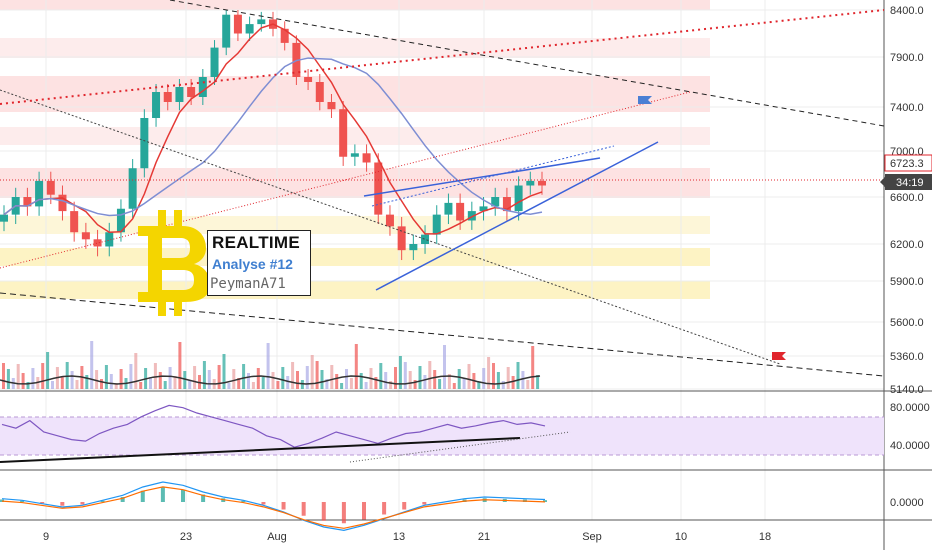  I want to click on wedge-support, so click(517, 216).